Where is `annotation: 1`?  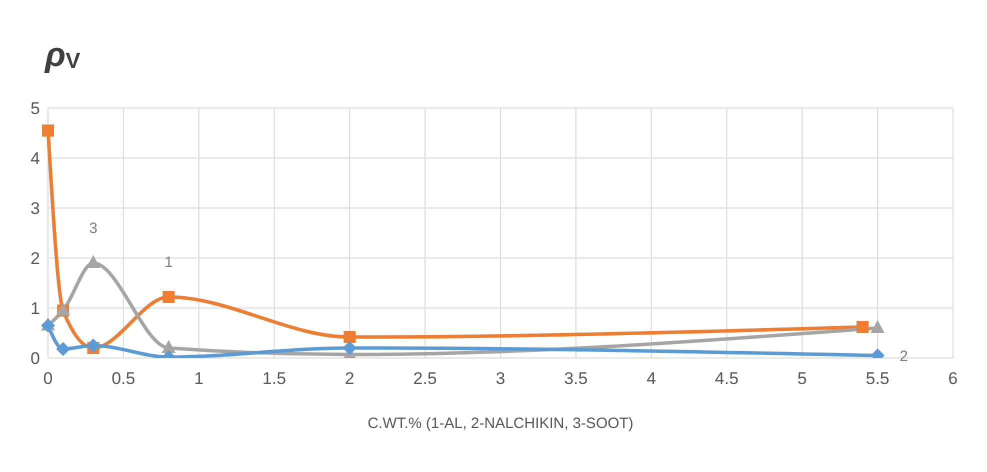 annotation: 1 is located at coordinates (168, 262).